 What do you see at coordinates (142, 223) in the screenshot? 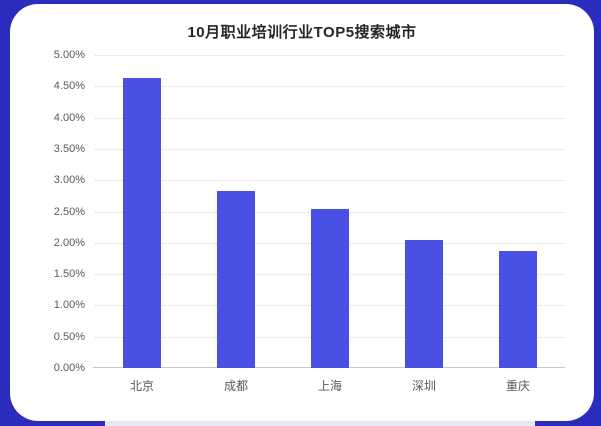
I see `bar-北京` at bounding box center [142, 223].